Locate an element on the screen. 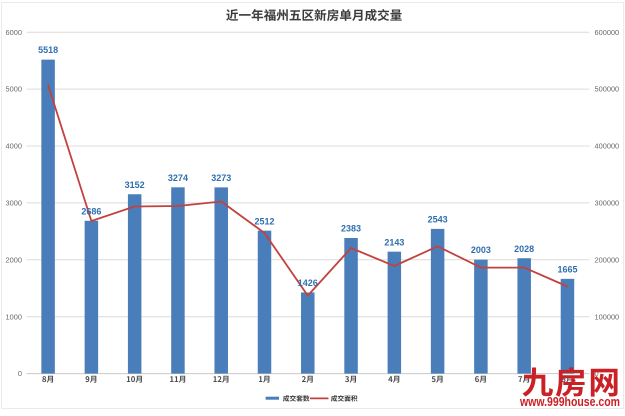  svg-text: 500000 is located at coordinates (607, 89).